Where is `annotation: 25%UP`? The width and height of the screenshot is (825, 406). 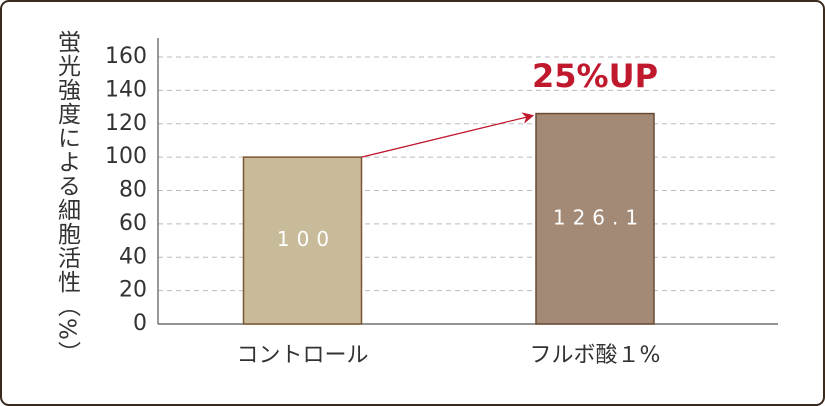 annotation: 25%UP is located at coordinates (595, 76).